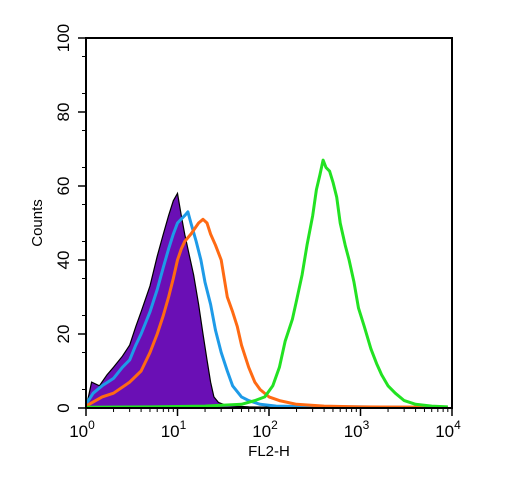 The image size is (507, 479). Describe the element at coordinates (82, 429) in the screenshot. I see `x-tick-label: 10⁰` at that location.